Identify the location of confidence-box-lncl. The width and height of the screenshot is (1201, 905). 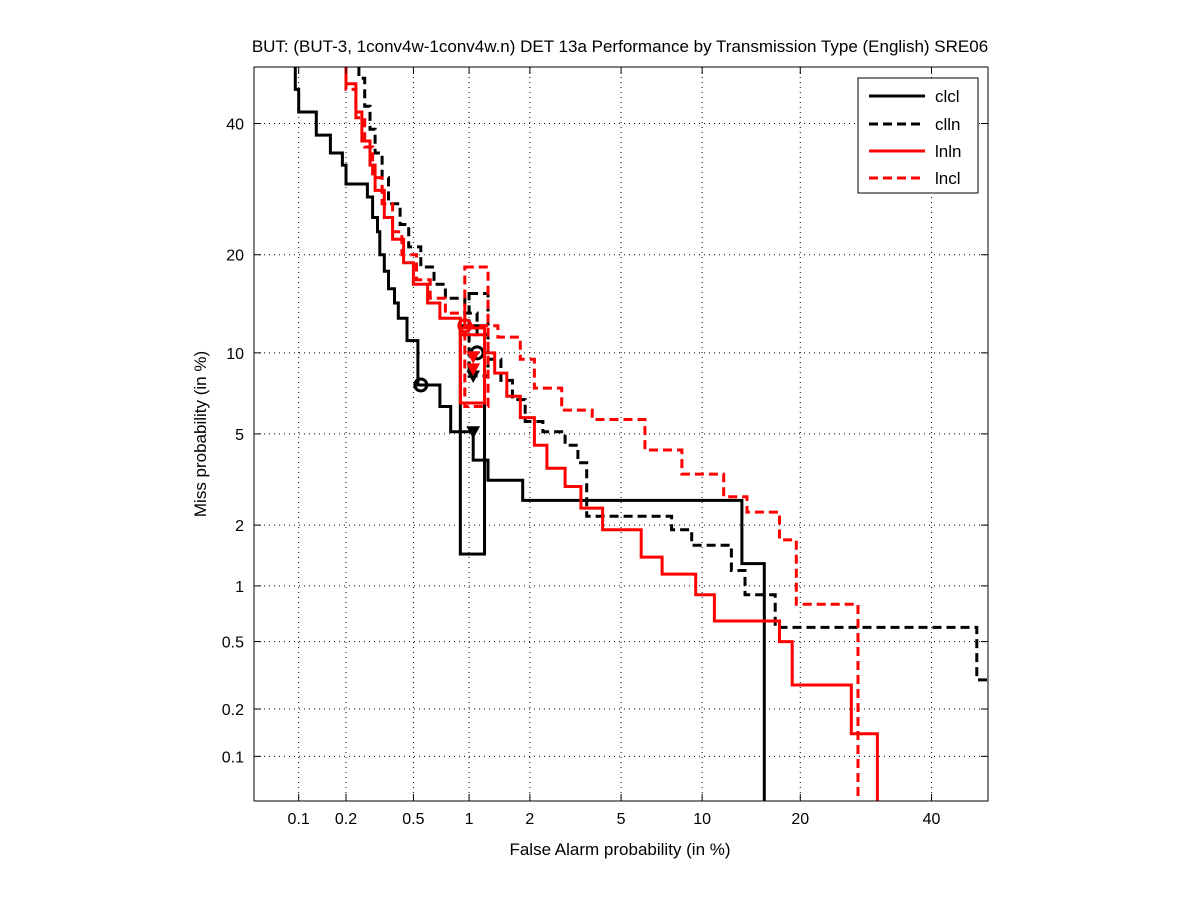
(476, 337).